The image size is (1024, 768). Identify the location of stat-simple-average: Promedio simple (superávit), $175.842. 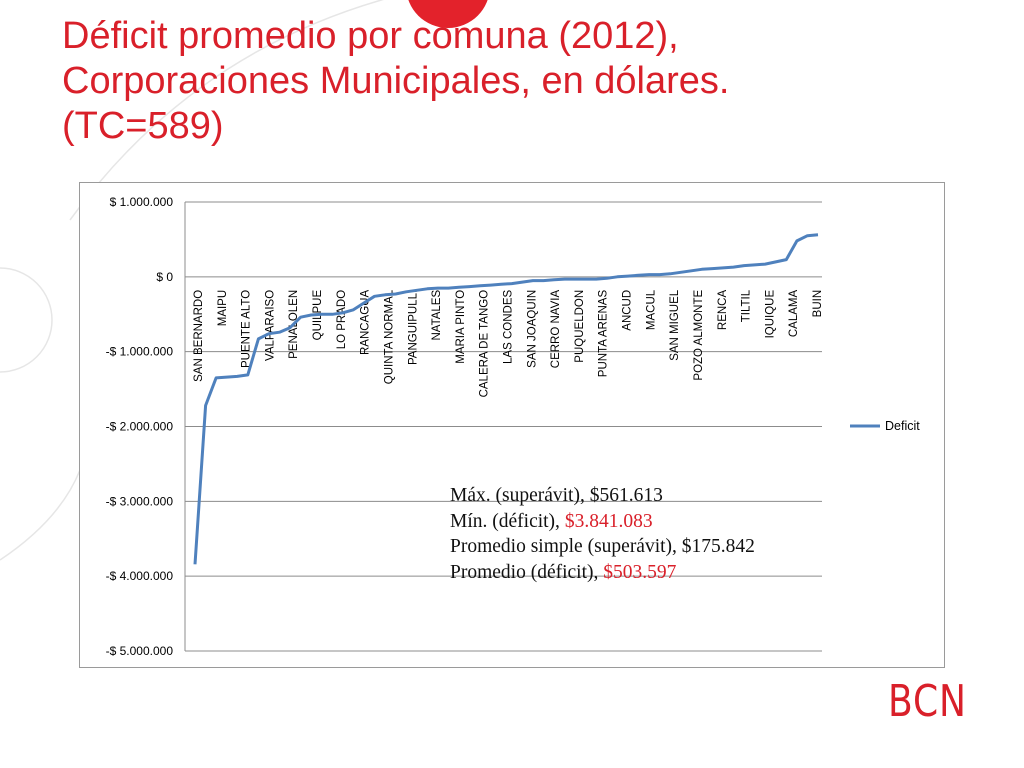
(602, 547).